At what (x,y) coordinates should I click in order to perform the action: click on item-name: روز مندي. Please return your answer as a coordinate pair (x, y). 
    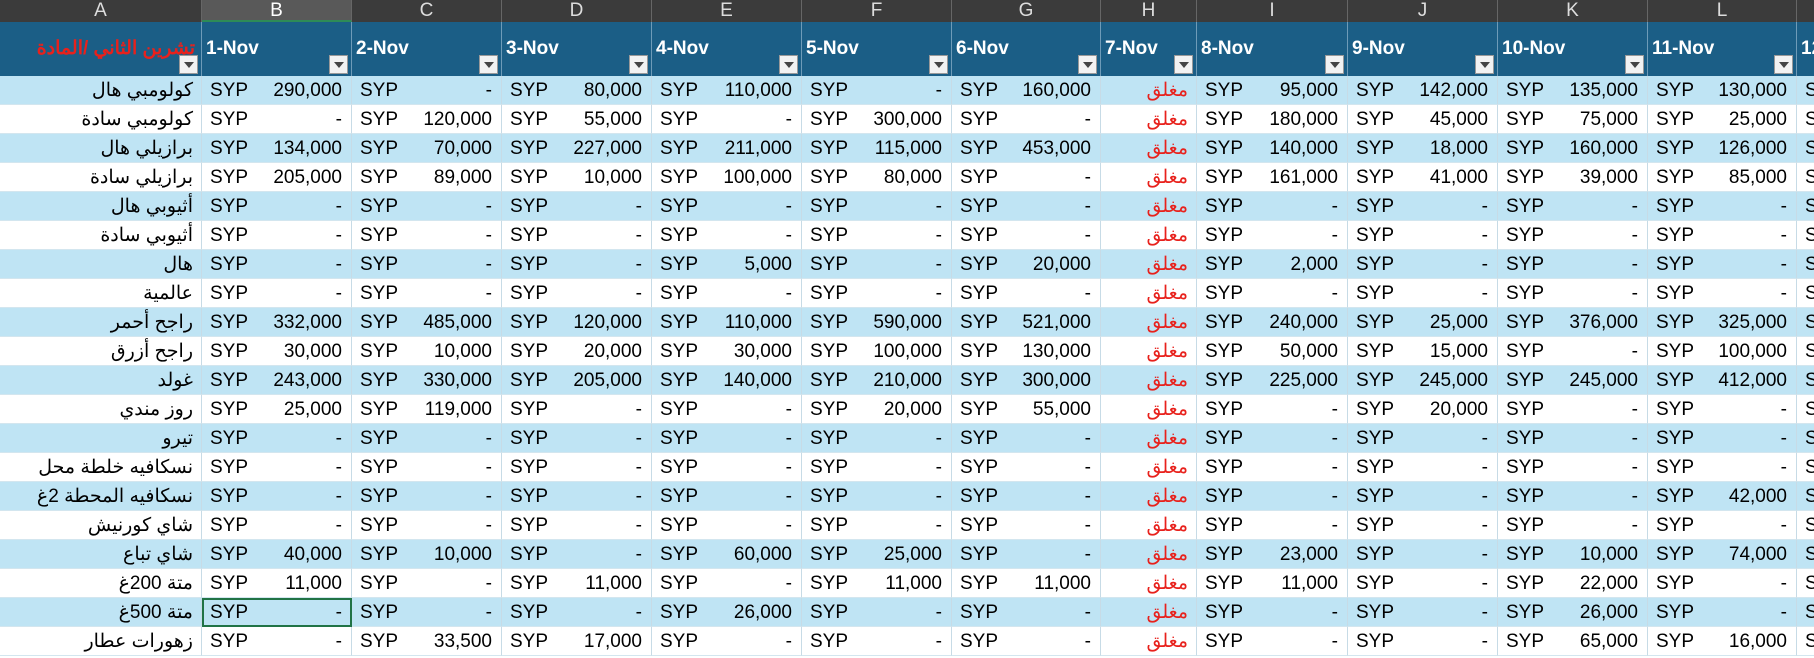
    Looking at the image, I should click on (101, 409).